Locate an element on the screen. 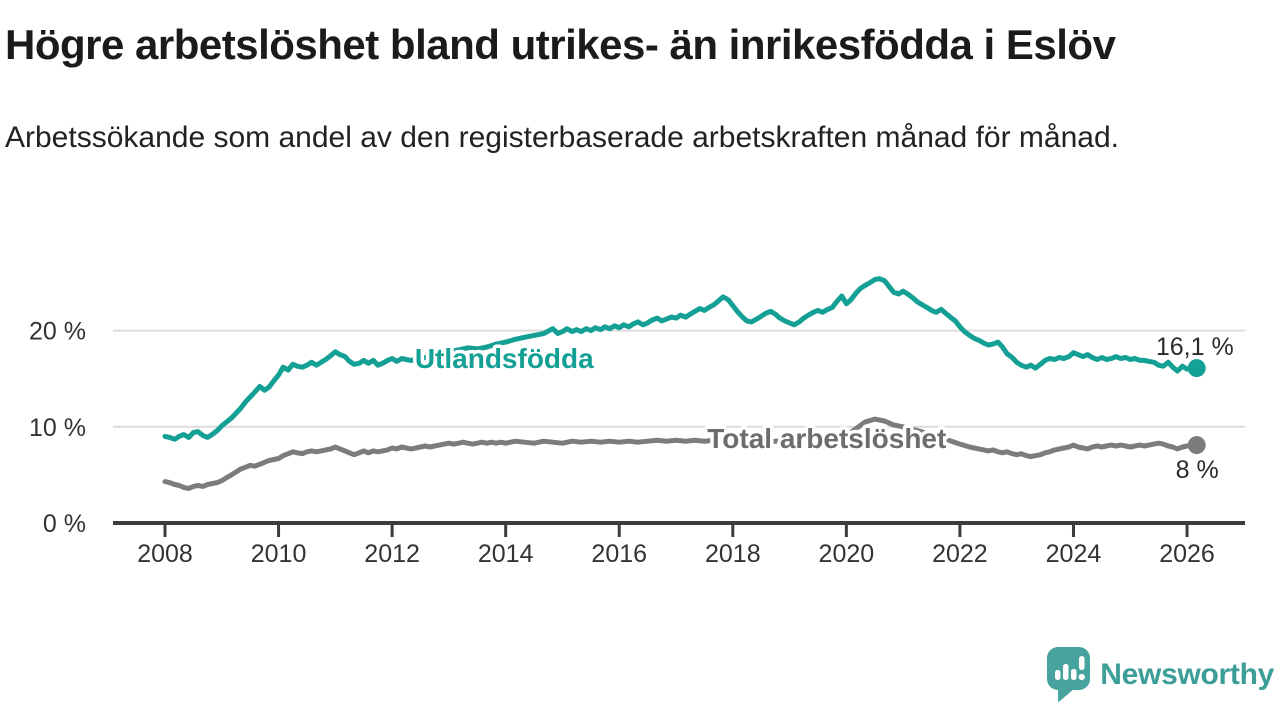  total-arbetsl-shet-end-dot is located at coordinates (1196, 445).